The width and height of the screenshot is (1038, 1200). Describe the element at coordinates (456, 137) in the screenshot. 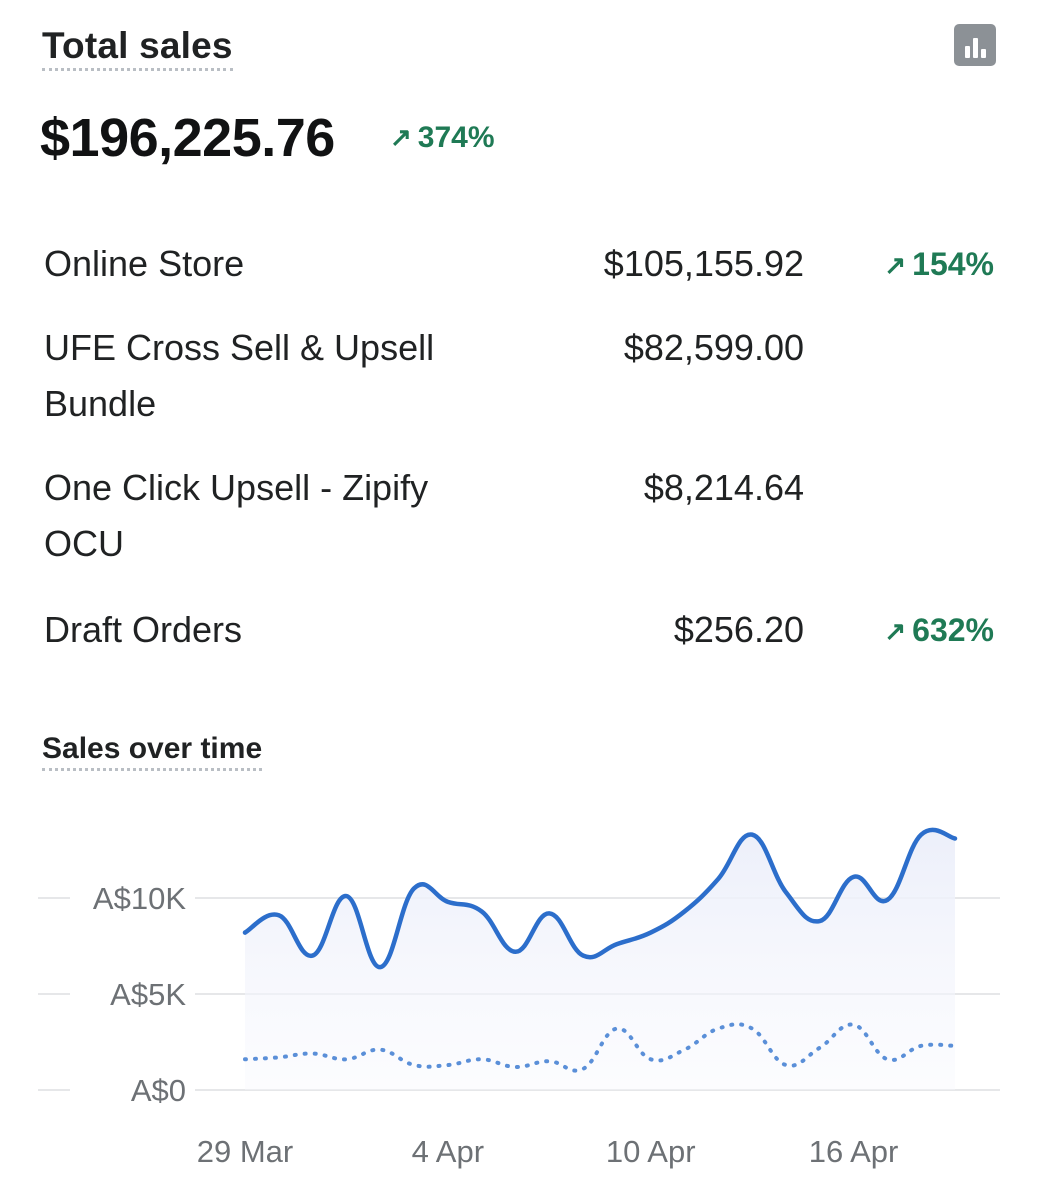

I see `total-change-percent: 374%` at that location.